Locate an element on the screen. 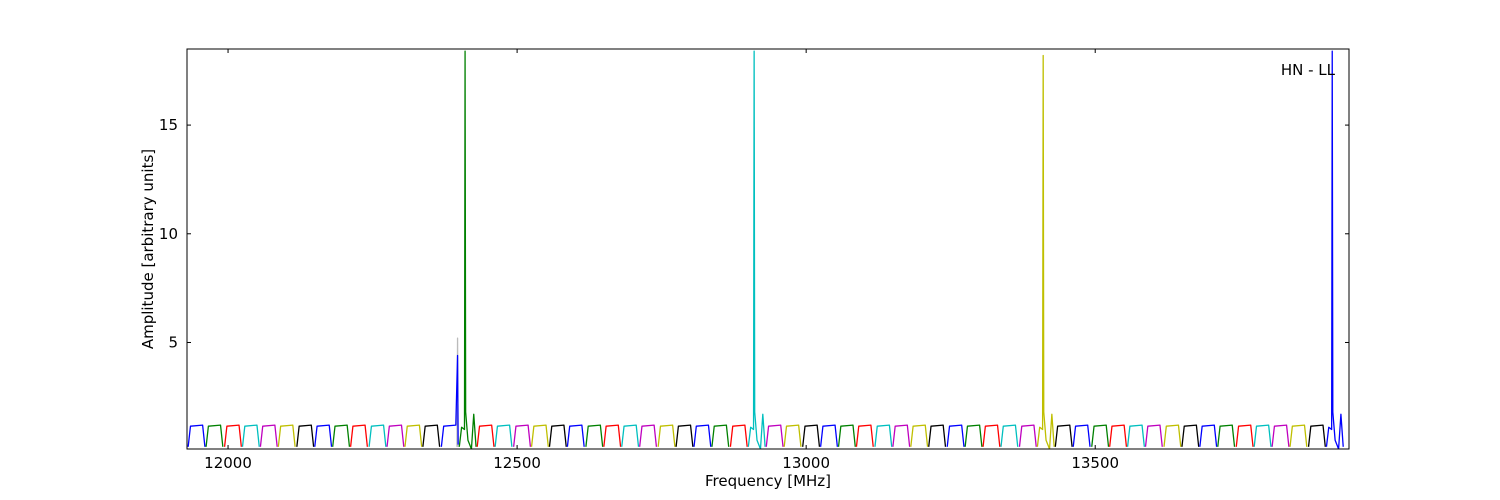 The width and height of the screenshot is (1500, 500). y-tick-label: 5 is located at coordinates (173, 342).